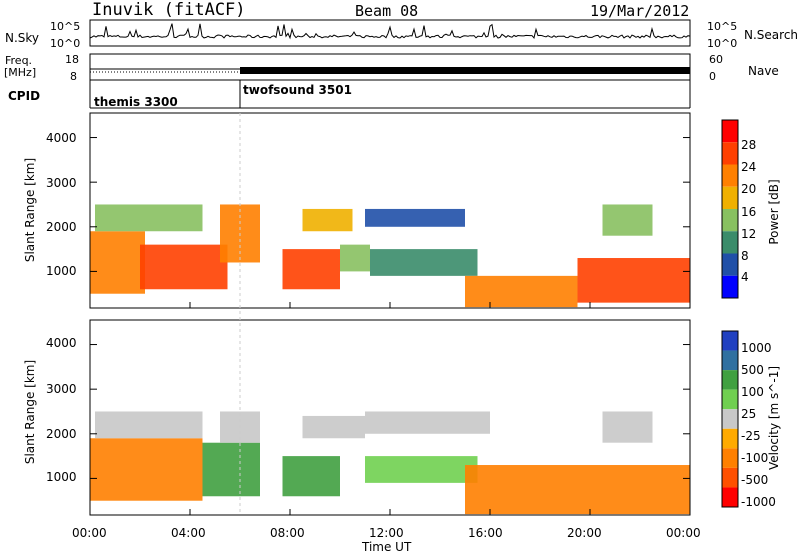 The width and height of the screenshot is (800, 554). I want to click on vel-cbar-tick-m100: -100, so click(755, 458).